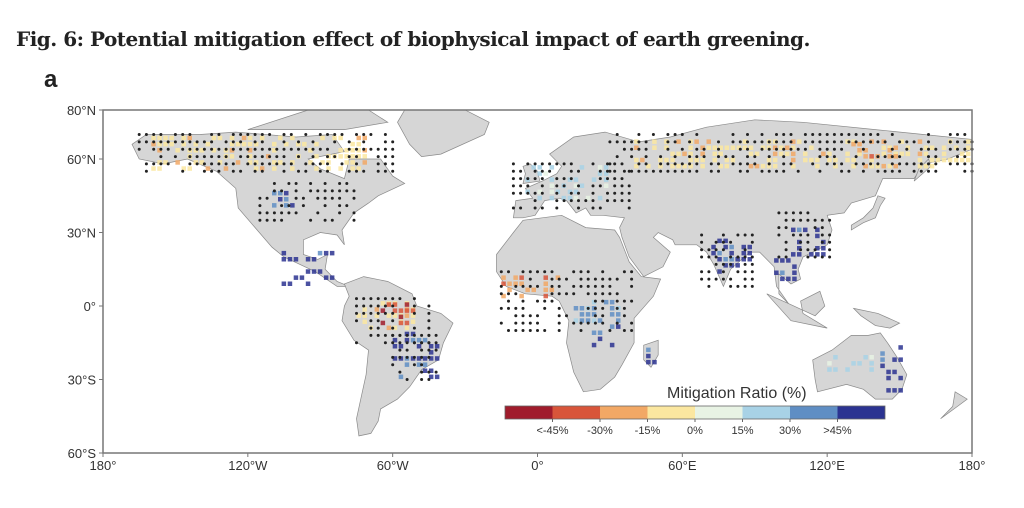 This screenshot has width=1024, height=508. I want to click on x-tick-label: 120°W, so click(248, 465).